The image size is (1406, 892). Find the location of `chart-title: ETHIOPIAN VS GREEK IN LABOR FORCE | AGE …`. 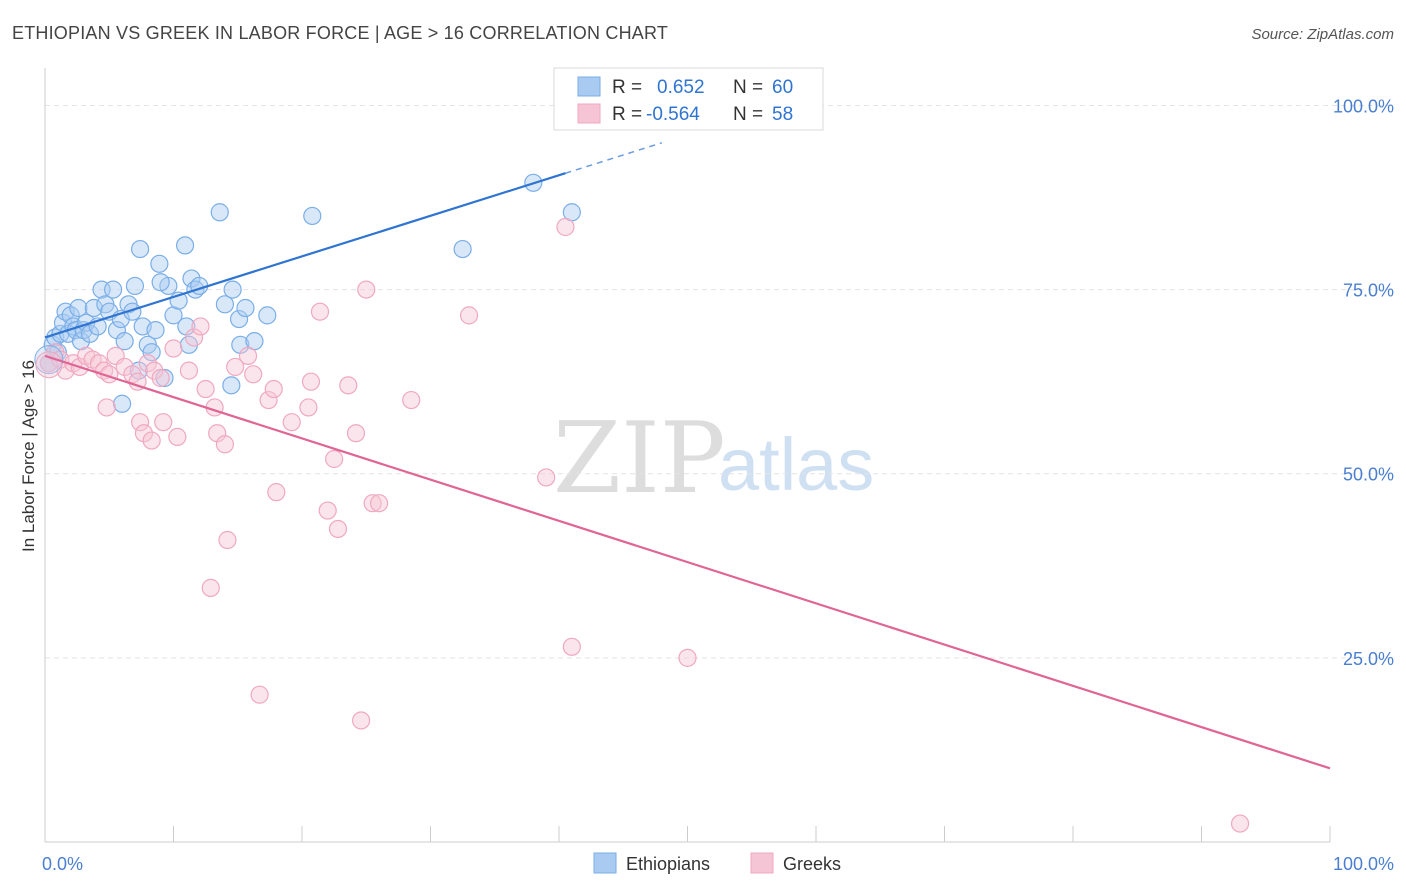

chart-title: ETHIOPIAN VS GREEK IN LABOR FORCE | AGE … is located at coordinates (340, 33).